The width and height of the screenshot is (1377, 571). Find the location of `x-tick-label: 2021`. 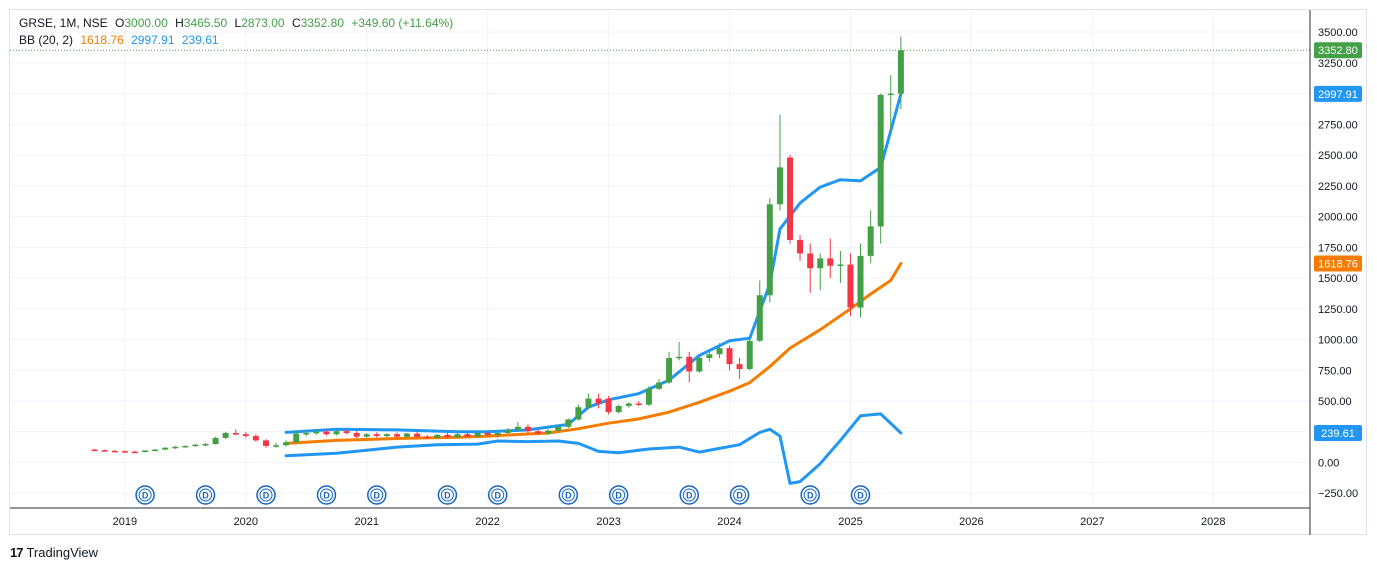

x-tick-label: 2021 is located at coordinates (367, 522).